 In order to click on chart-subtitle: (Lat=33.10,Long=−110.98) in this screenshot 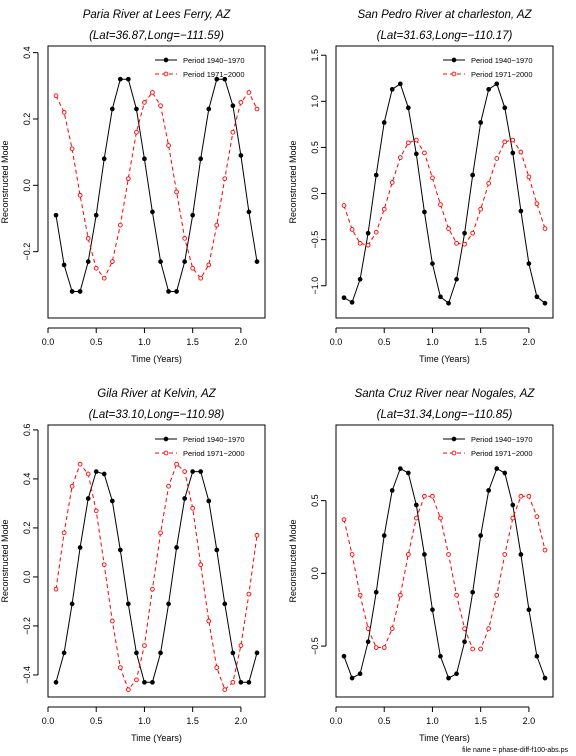, I will do `click(157, 415)`.